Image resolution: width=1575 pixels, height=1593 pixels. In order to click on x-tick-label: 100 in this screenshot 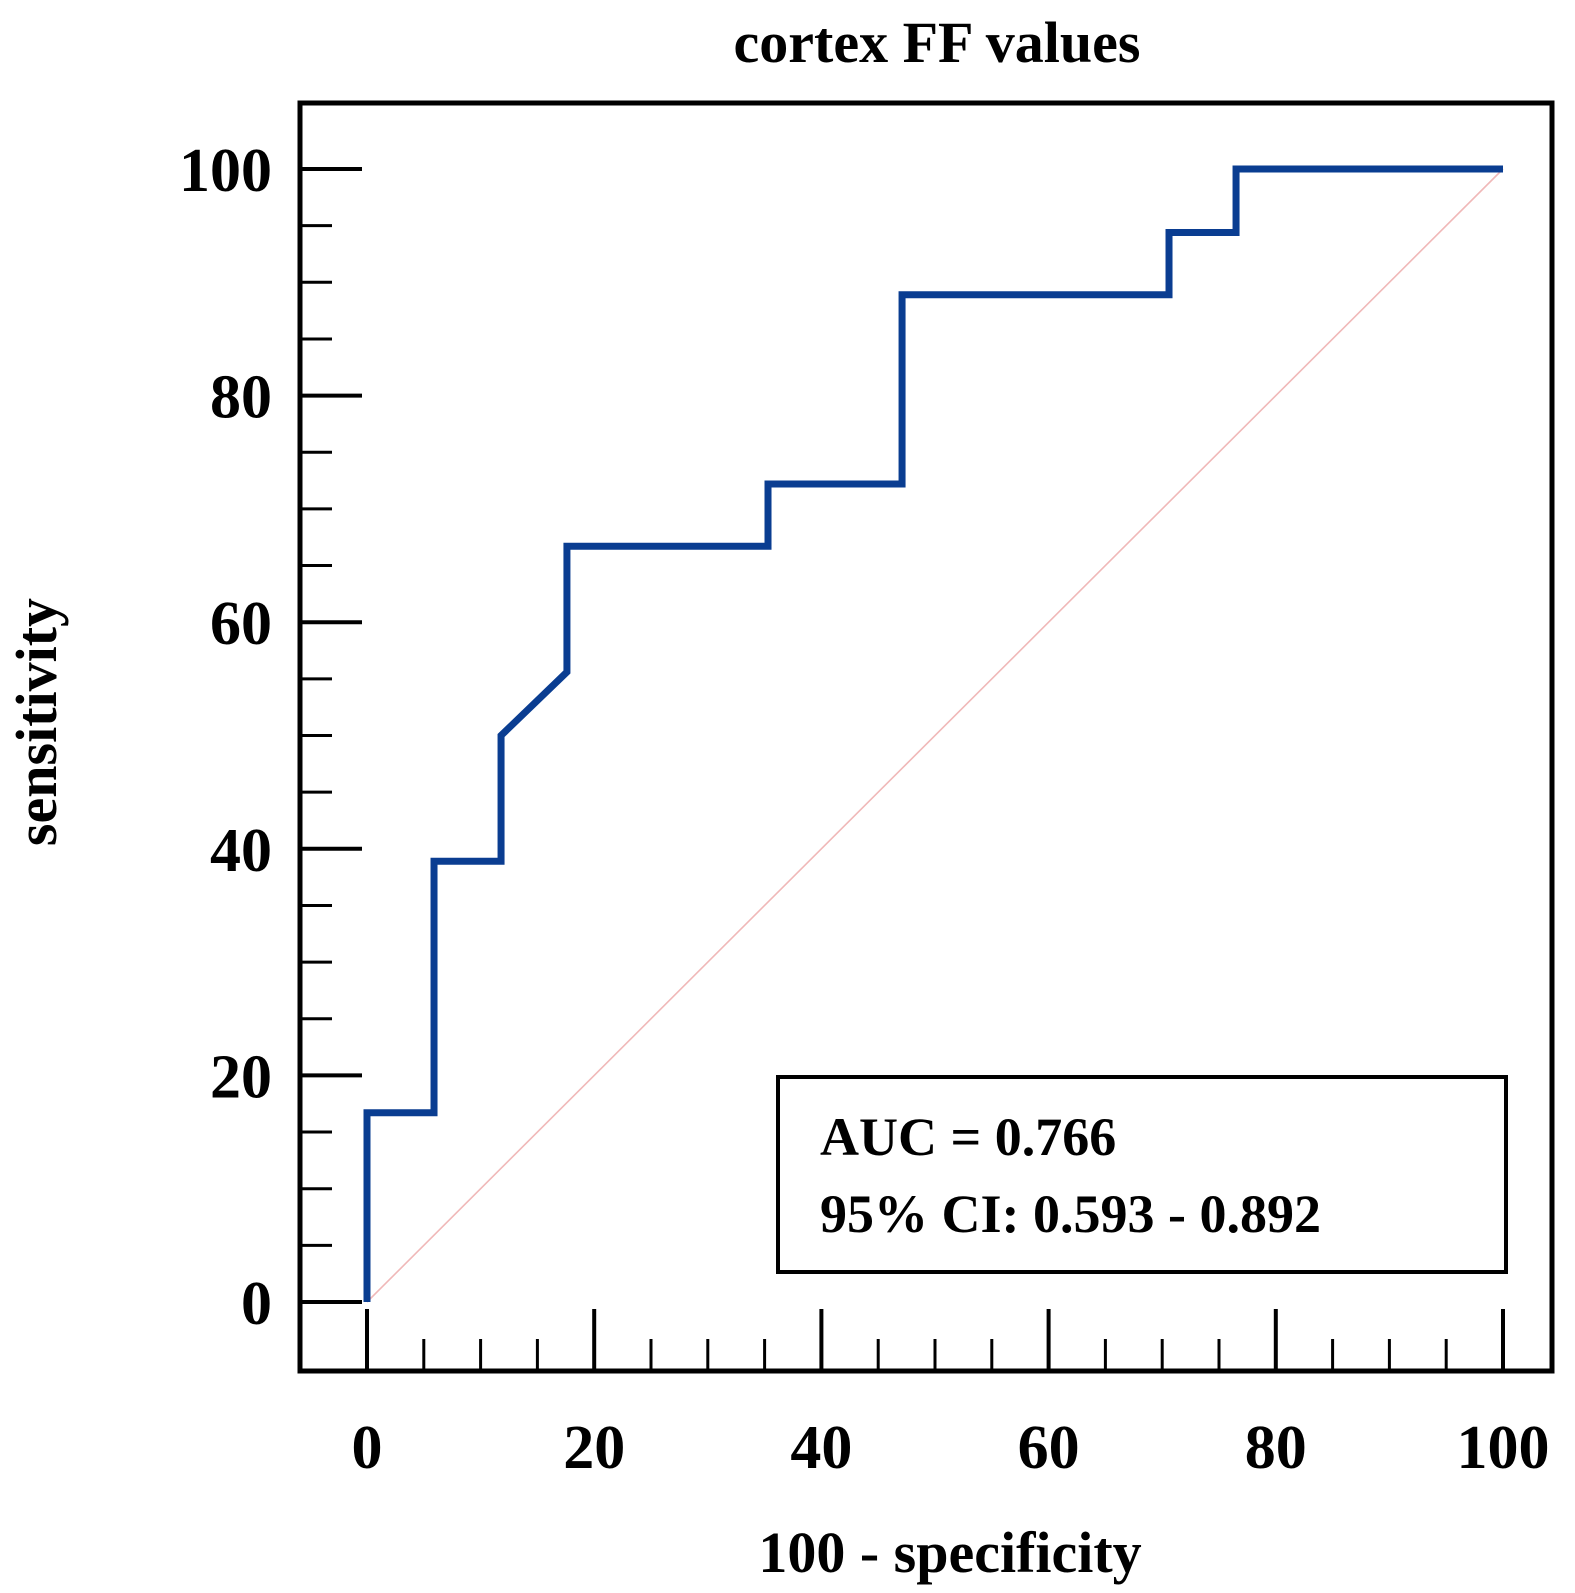, I will do `click(1503, 1448)`.